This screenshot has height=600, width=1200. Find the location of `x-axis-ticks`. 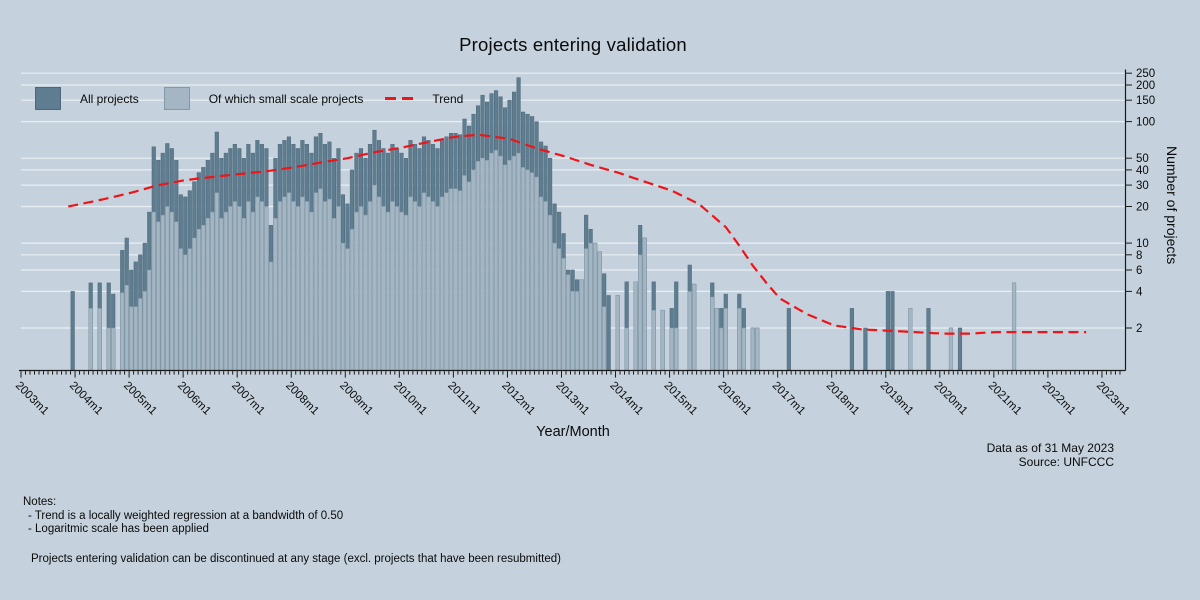

x-axis-ticks is located at coordinates (570, 374).